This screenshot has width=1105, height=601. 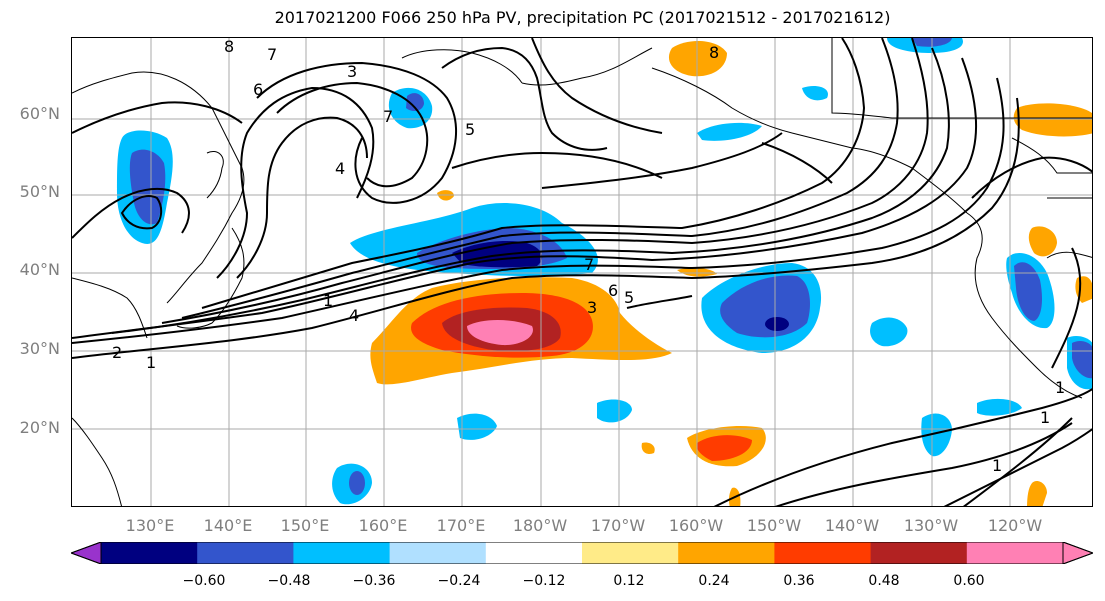 I want to click on colorbar-tick: 0.24, so click(x=714, y=581).